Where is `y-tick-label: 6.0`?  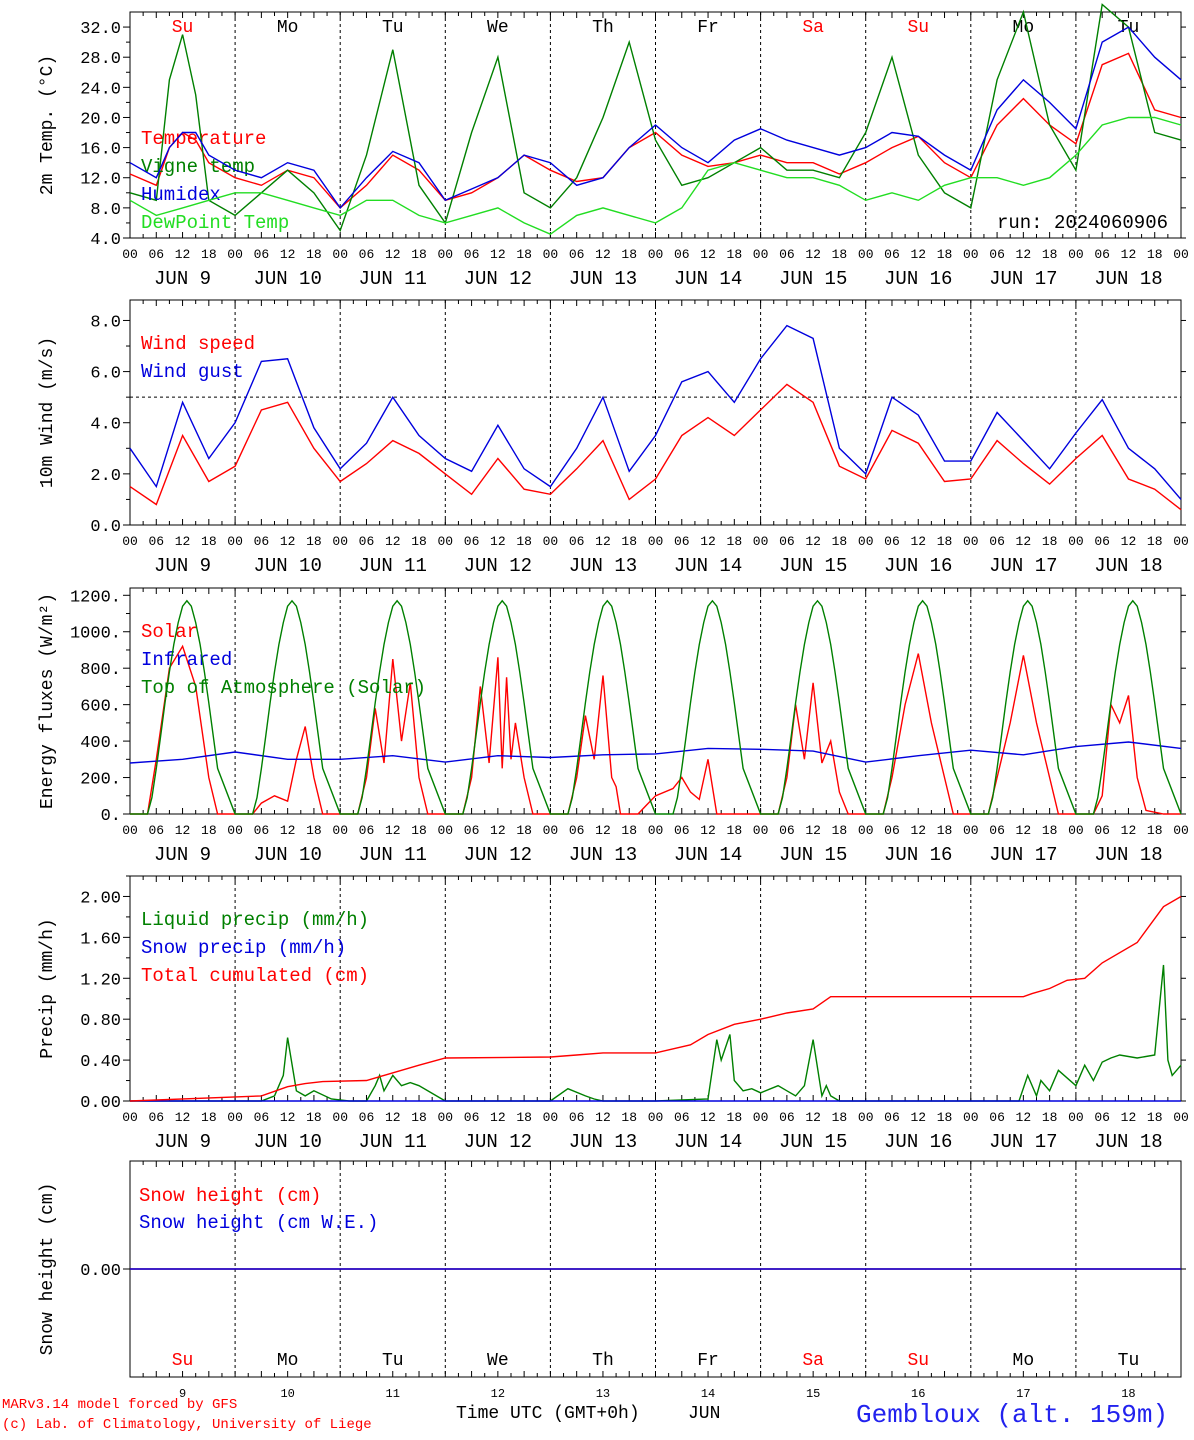
y-tick-label: 6.0 is located at coordinates (105, 374).